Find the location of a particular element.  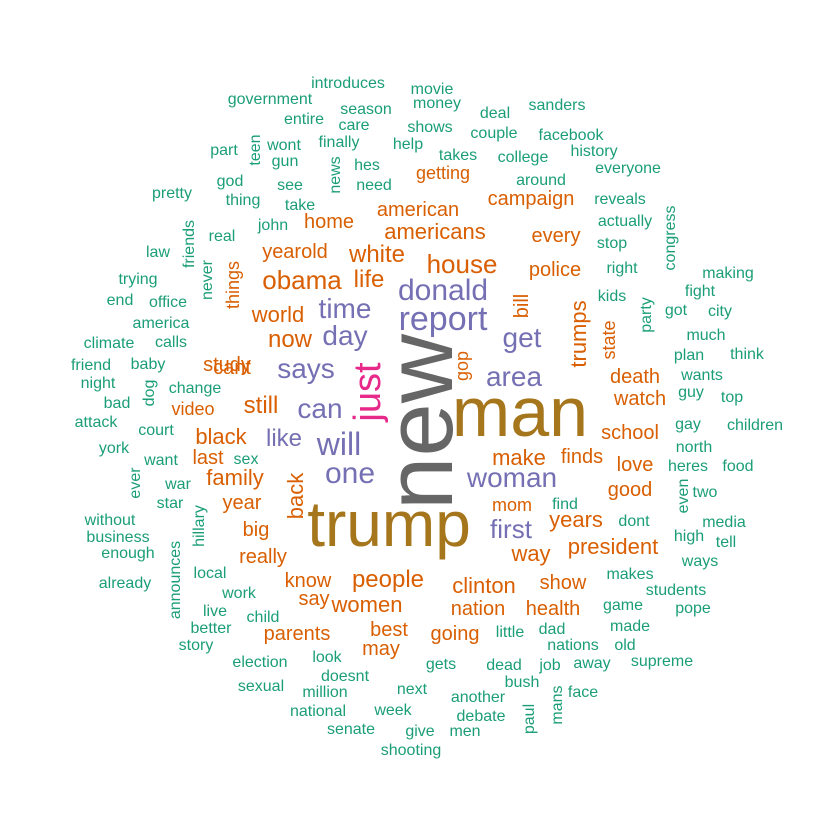

word-high: high is located at coordinates (689, 536).